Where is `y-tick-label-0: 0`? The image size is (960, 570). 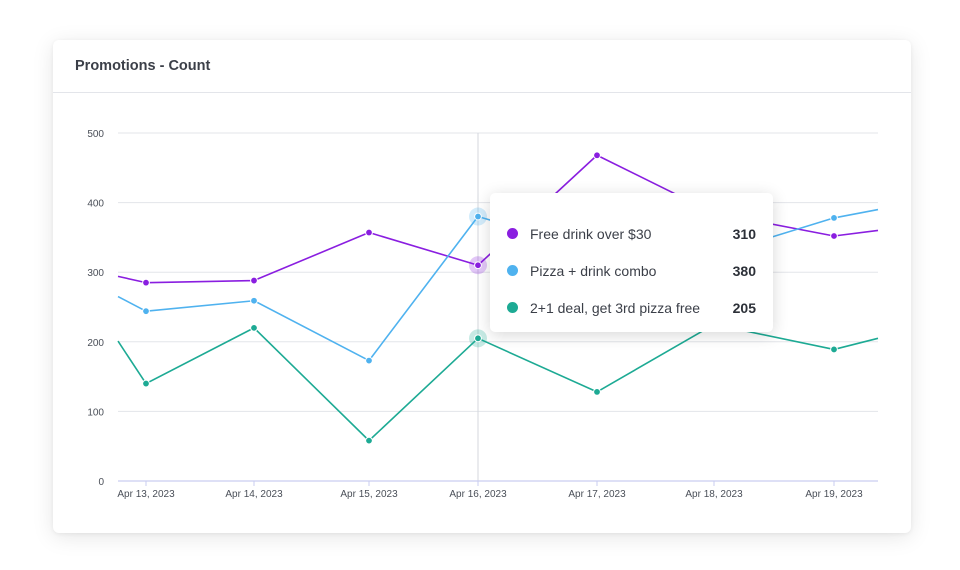 y-tick-label-0: 0 is located at coordinates (101, 482).